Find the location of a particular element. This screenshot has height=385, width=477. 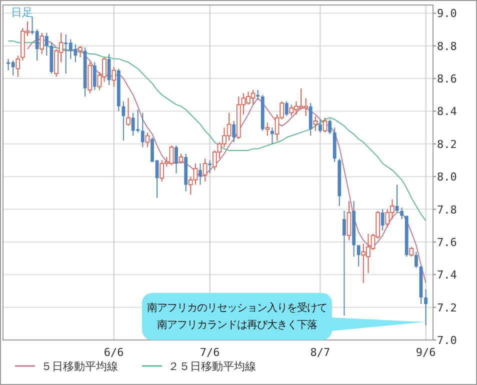

y-tick-label: 7.6 is located at coordinates (447, 242).